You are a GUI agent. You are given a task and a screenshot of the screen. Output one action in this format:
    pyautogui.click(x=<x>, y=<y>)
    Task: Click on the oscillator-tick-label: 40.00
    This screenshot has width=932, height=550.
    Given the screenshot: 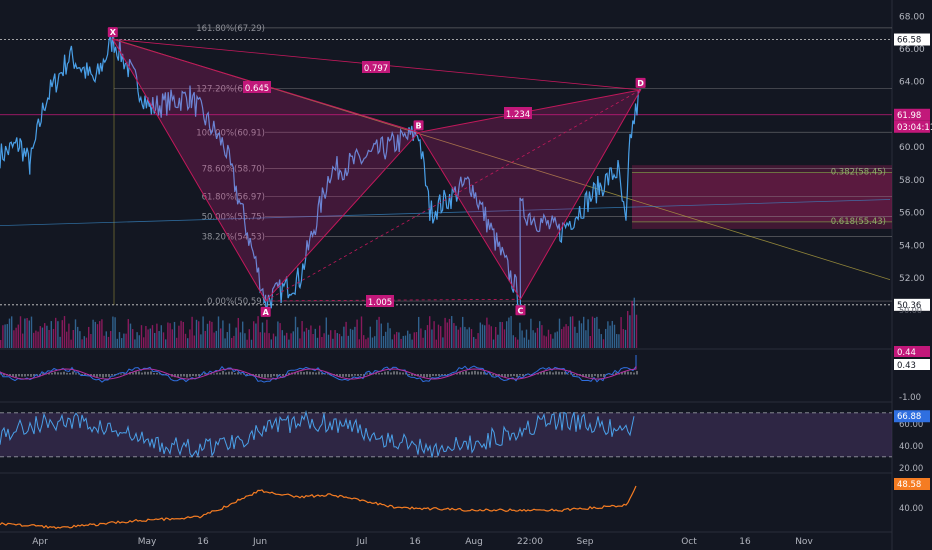 What is the action you would take?
    pyautogui.click(x=911, y=509)
    